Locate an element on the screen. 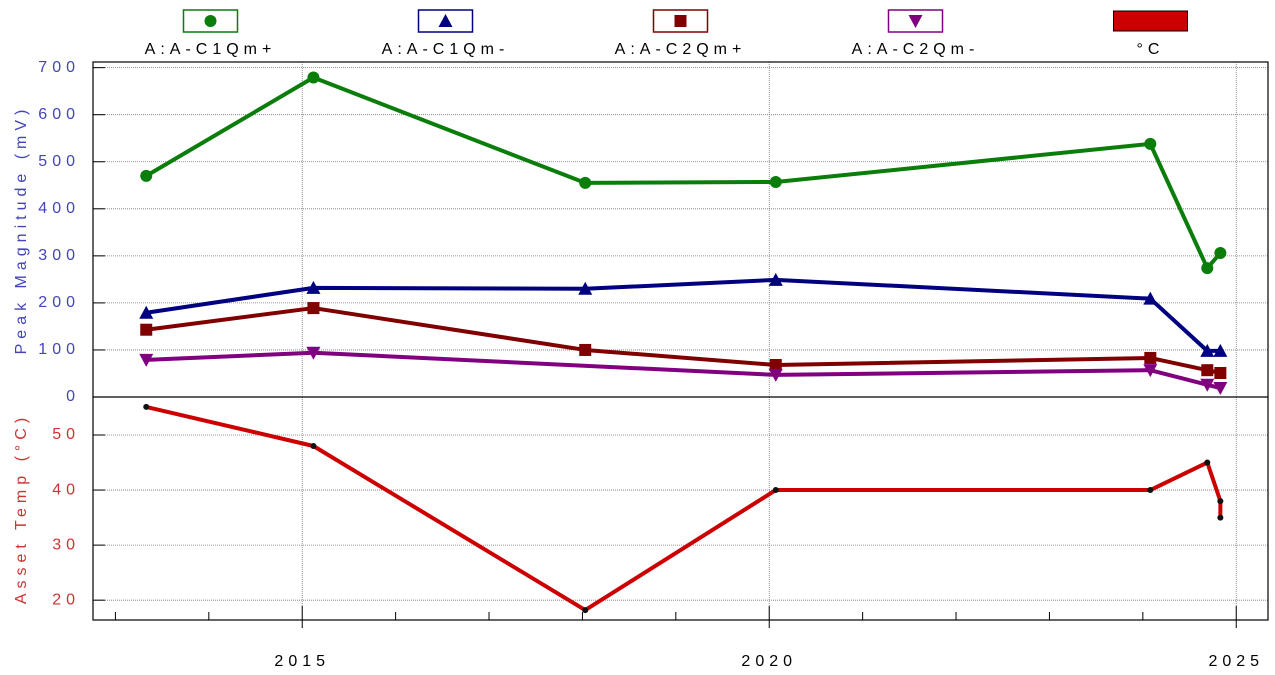 This screenshot has width=1275, height=675. x-tick-label: 2025 is located at coordinates (1236, 661).